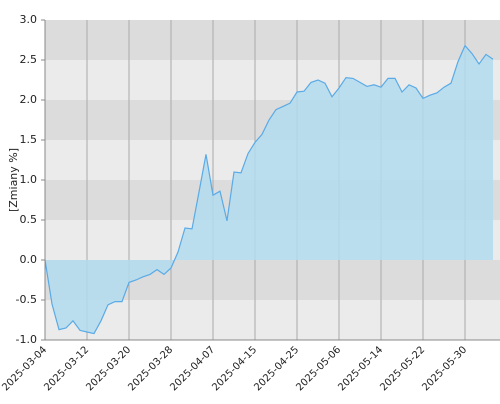  I want to click on x-tick-label: 2025-05-30, so click(444, 368).